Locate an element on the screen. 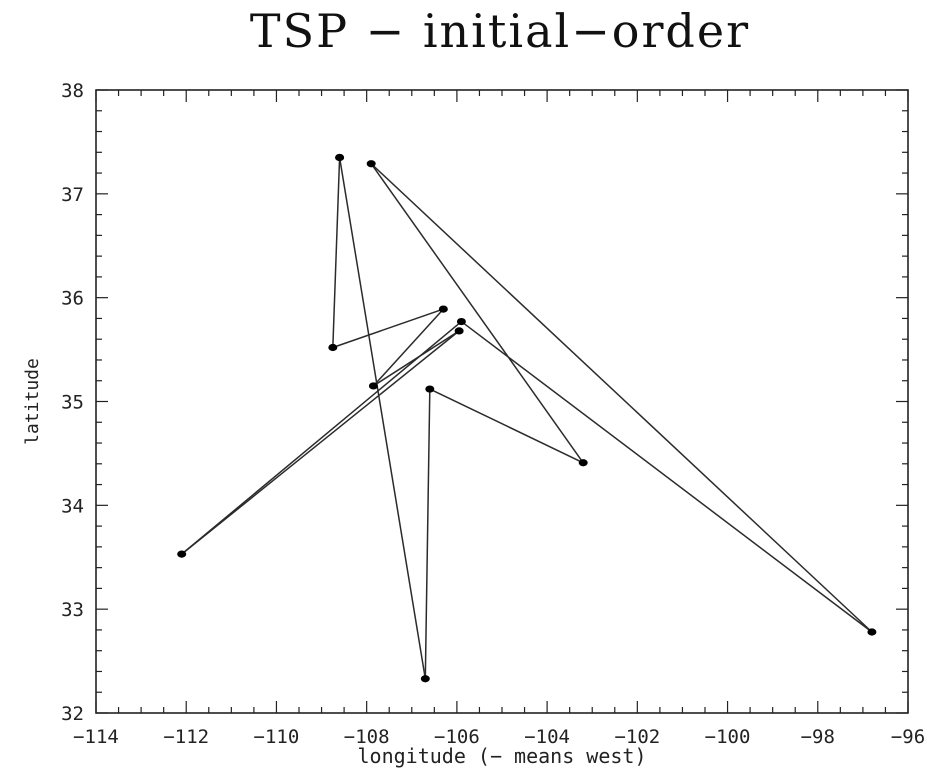 The width and height of the screenshot is (930, 770). x-tick-label: −96 is located at coordinates (908, 737).